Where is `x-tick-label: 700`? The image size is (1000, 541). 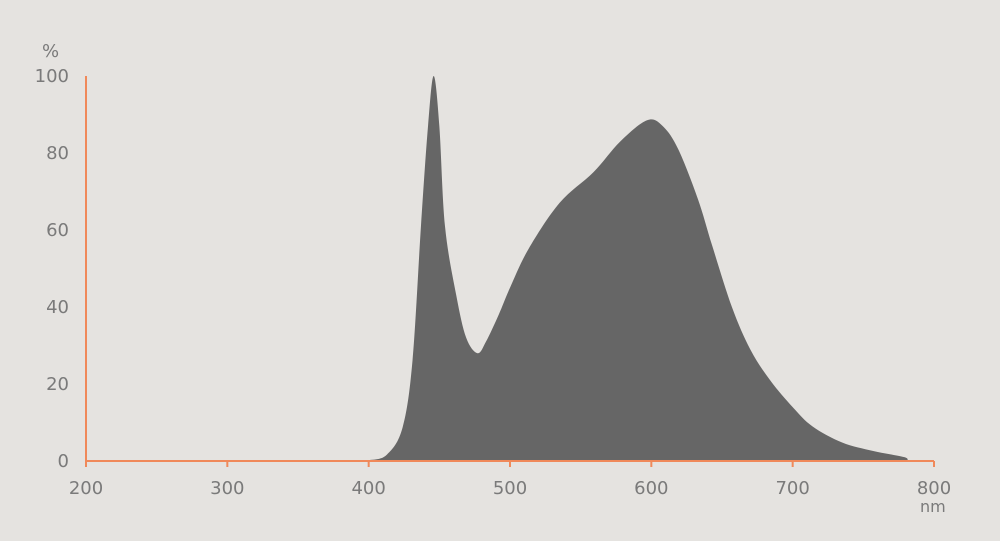
x-tick-label: 700 is located at coordinates (792, 488).